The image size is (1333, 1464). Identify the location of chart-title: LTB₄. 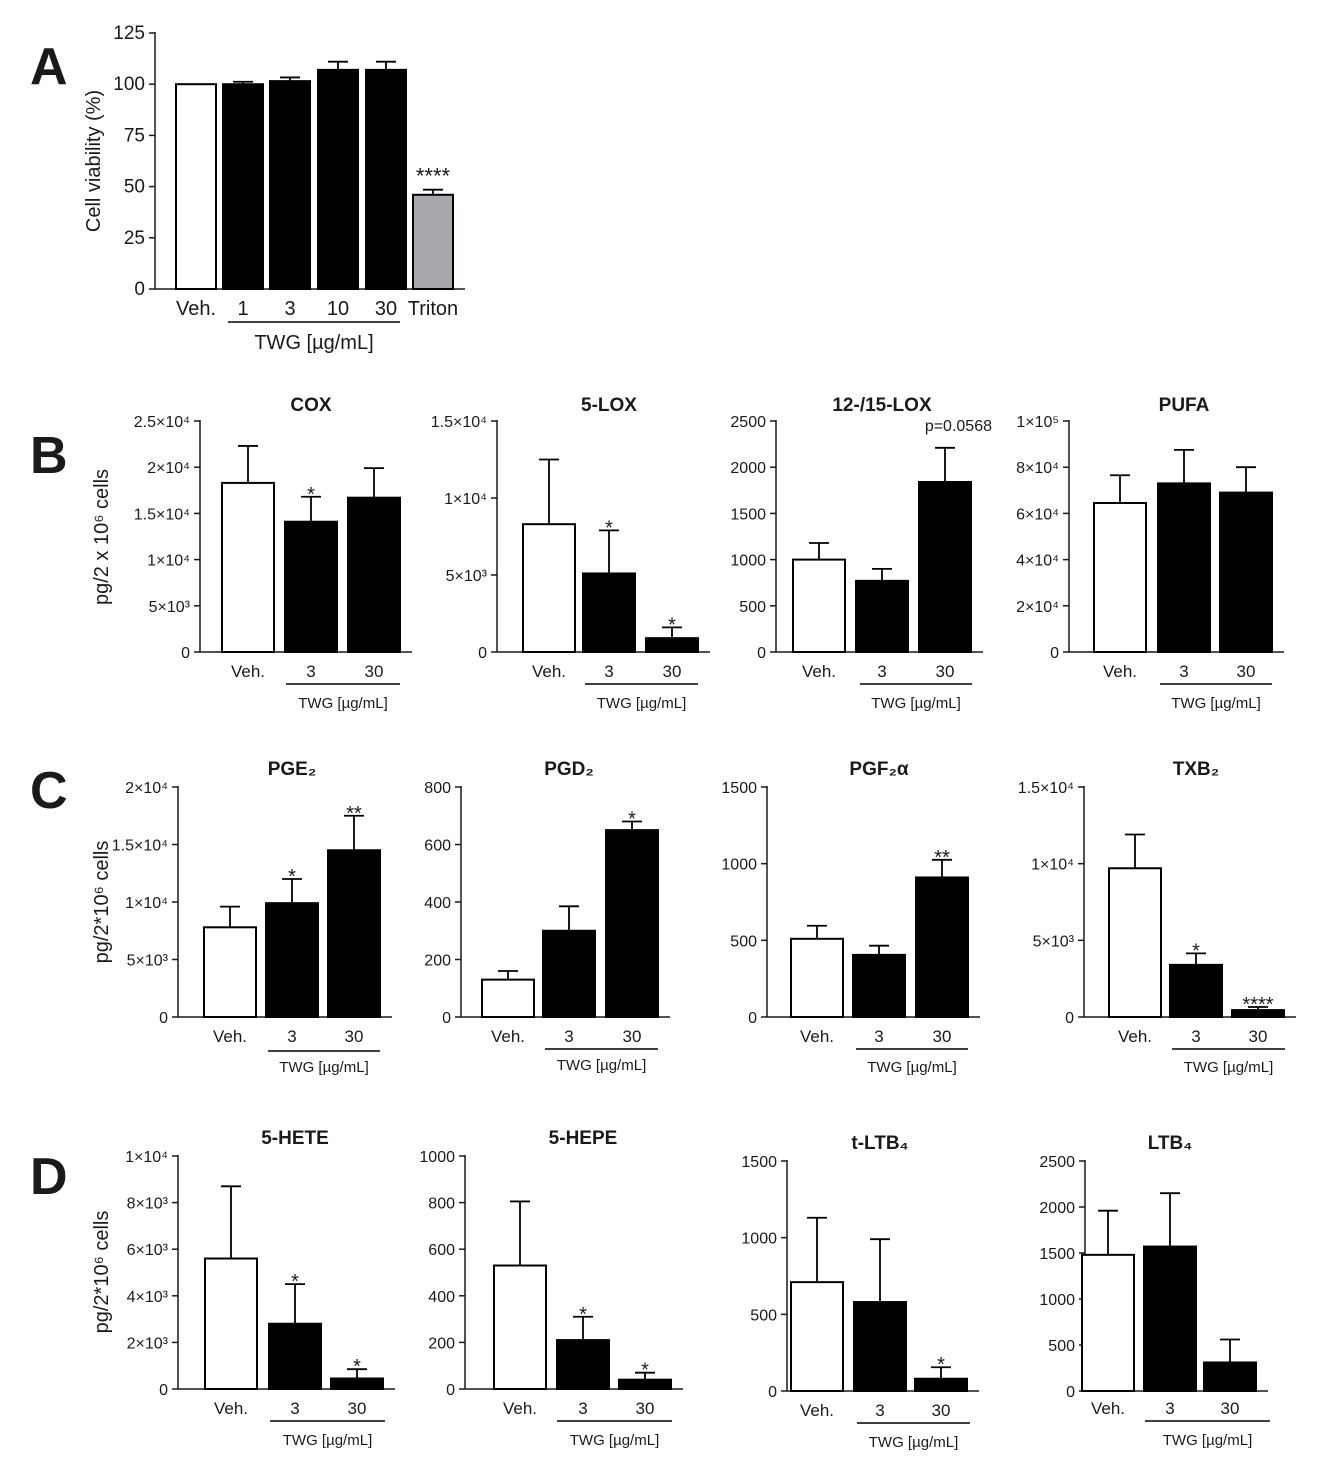
(1170, 1143).